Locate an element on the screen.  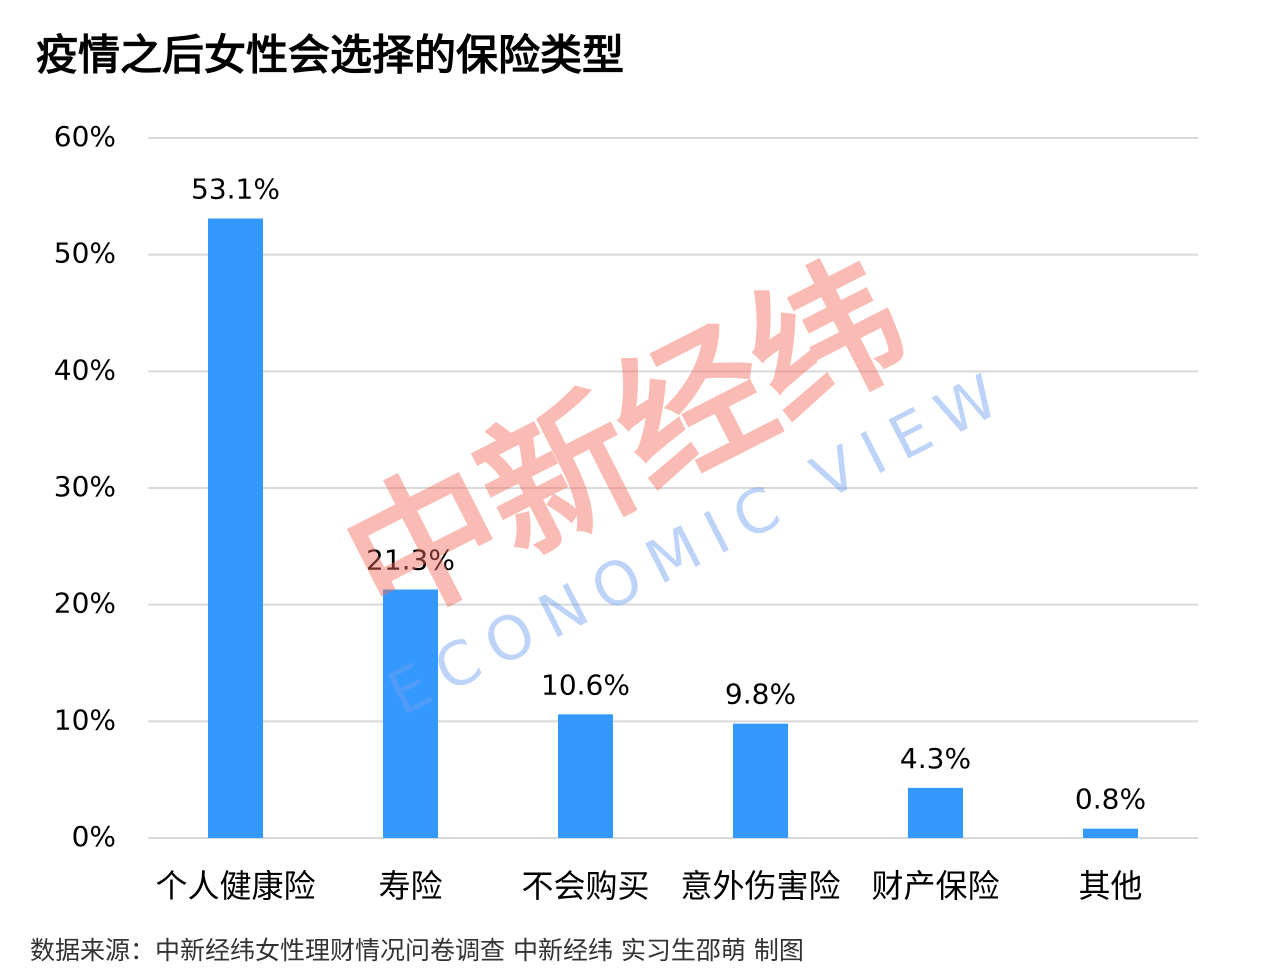
y-tick-label: 10% is located at coordinates (85, 719).